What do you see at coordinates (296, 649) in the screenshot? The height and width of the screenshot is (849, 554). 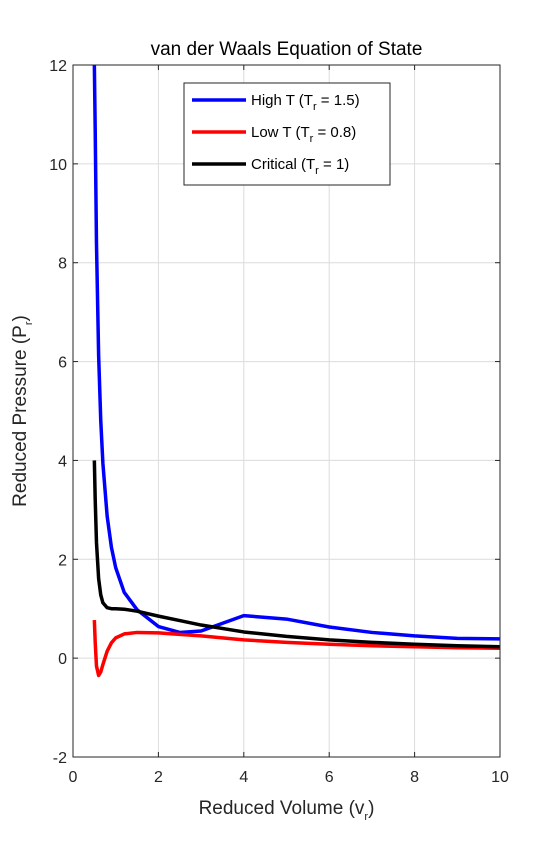 I see `series-line-low-t` at bounding box center [296, 649].